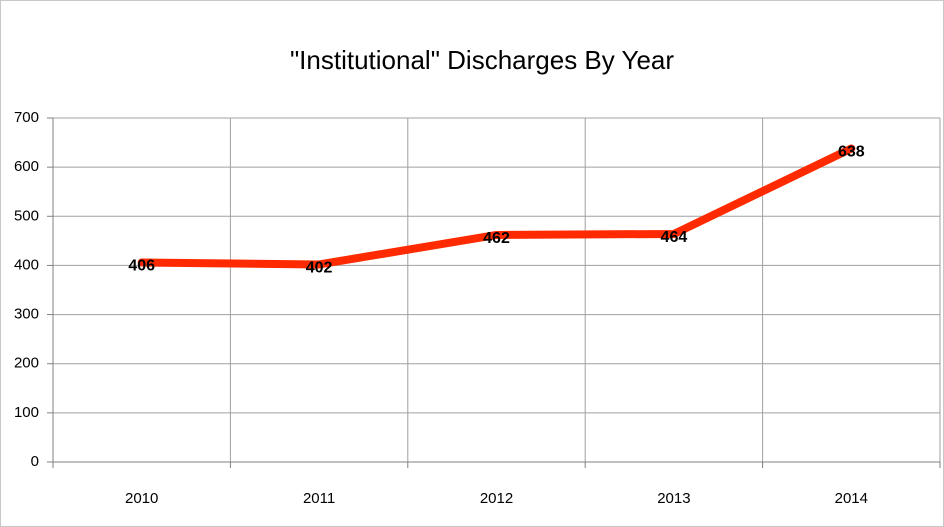 The width and height of the screenshot is (944, 527). I want to click on y-tick-label: 100, so click(26, 412).